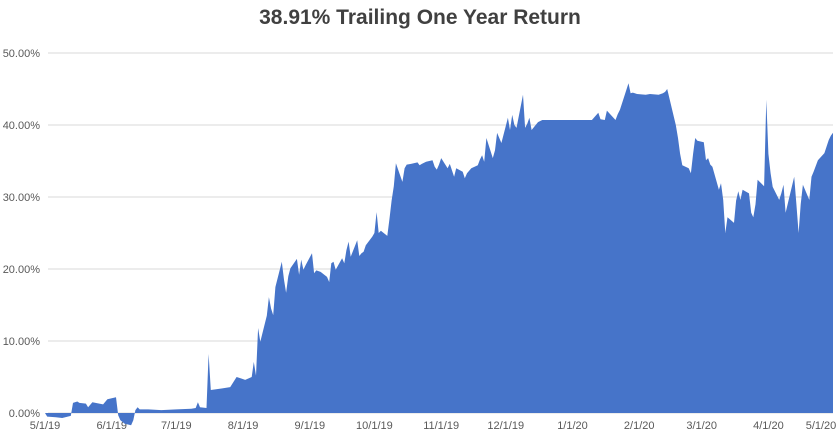 Image resolution: width=840 pixels, height=448 pixels. What do you see at coordinates (768, 426) in the screenshot?
I see `x-tick-label: 4/1/20` at bounding box center [768, 426].